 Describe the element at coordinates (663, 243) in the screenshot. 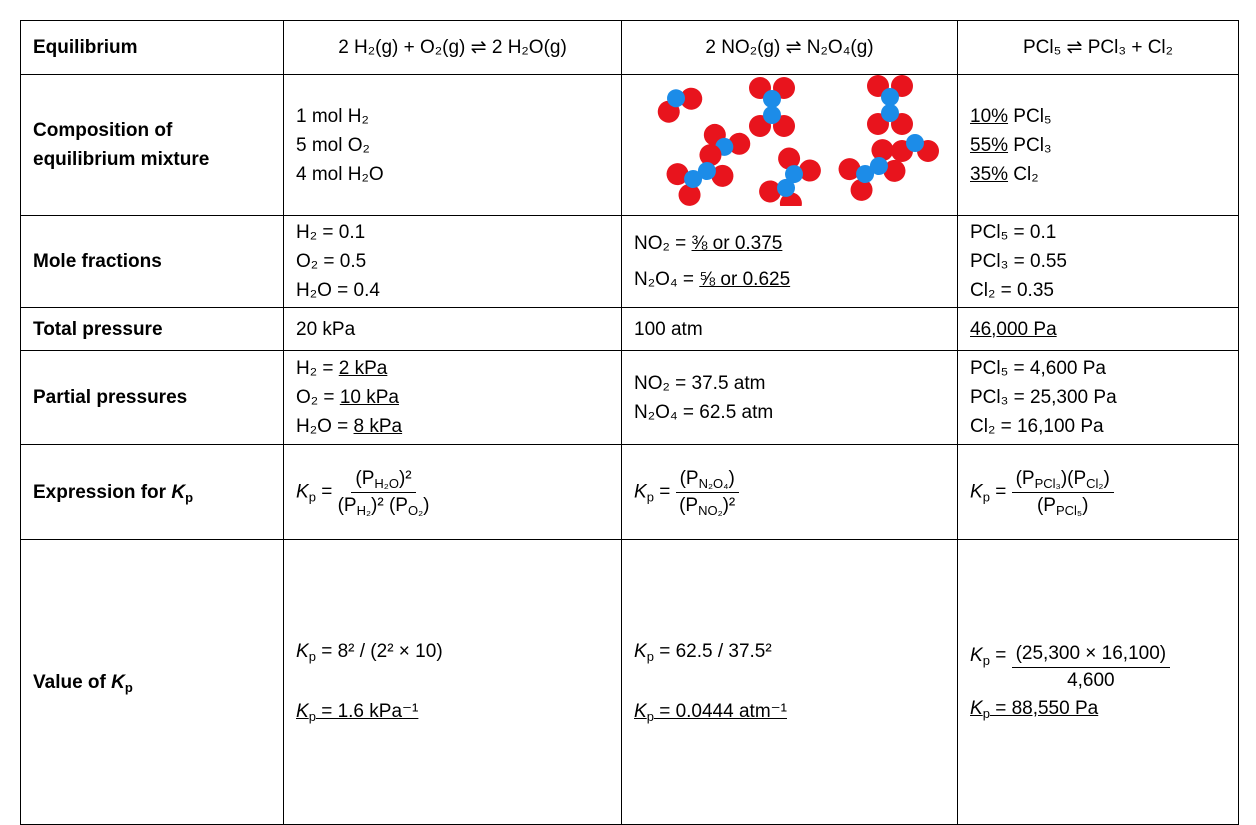

I see `text: NO₂ =` at that location.